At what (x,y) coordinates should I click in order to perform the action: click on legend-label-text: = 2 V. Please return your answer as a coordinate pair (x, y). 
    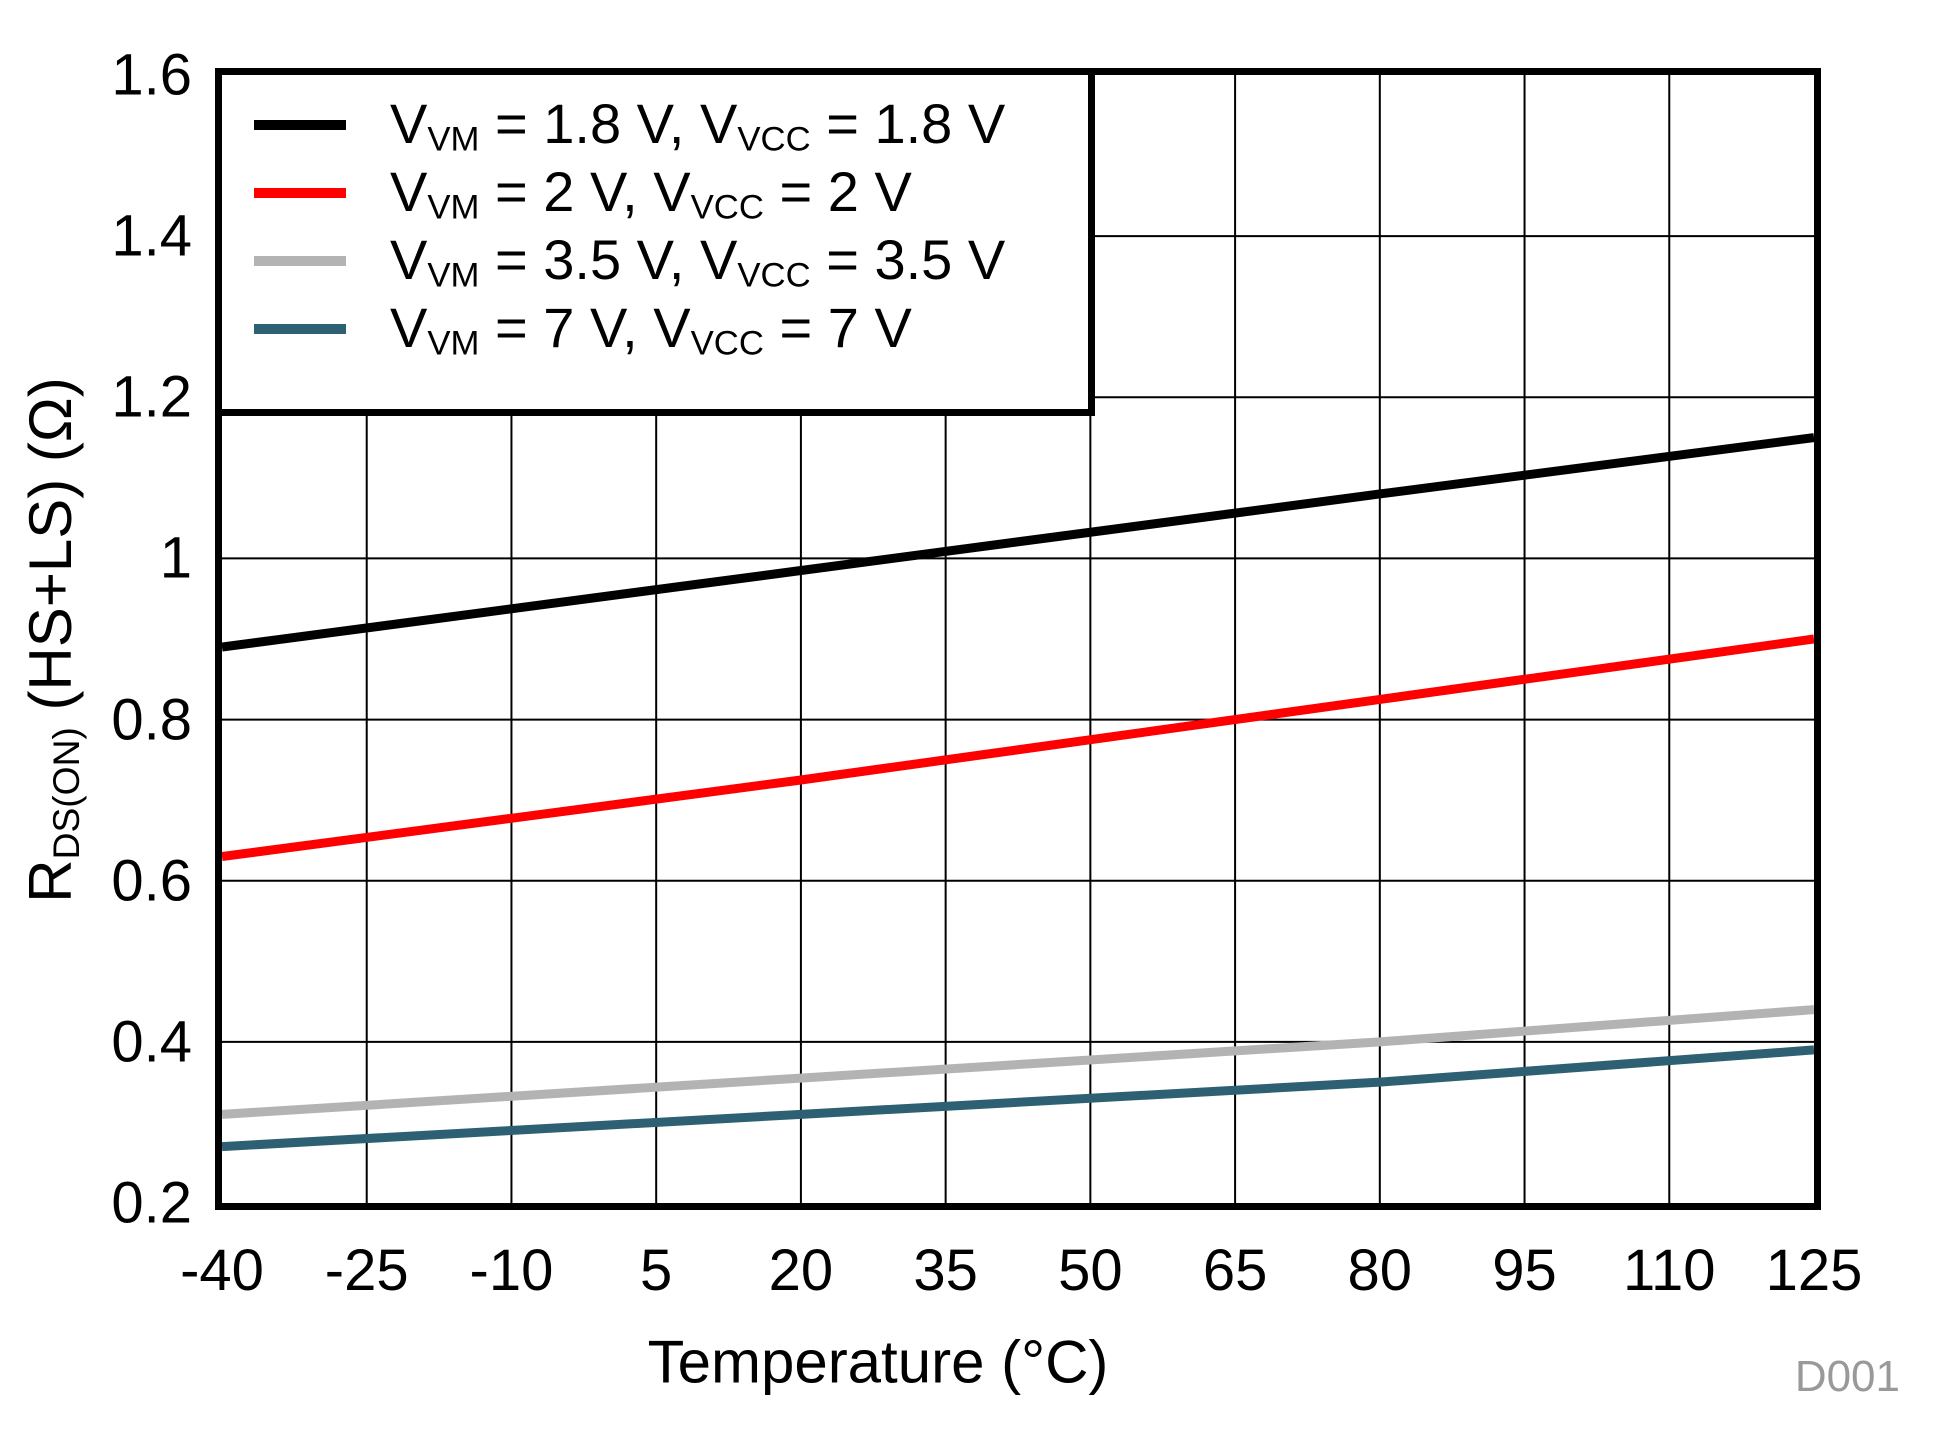
    Looking at the image, I should click on (837, 191).